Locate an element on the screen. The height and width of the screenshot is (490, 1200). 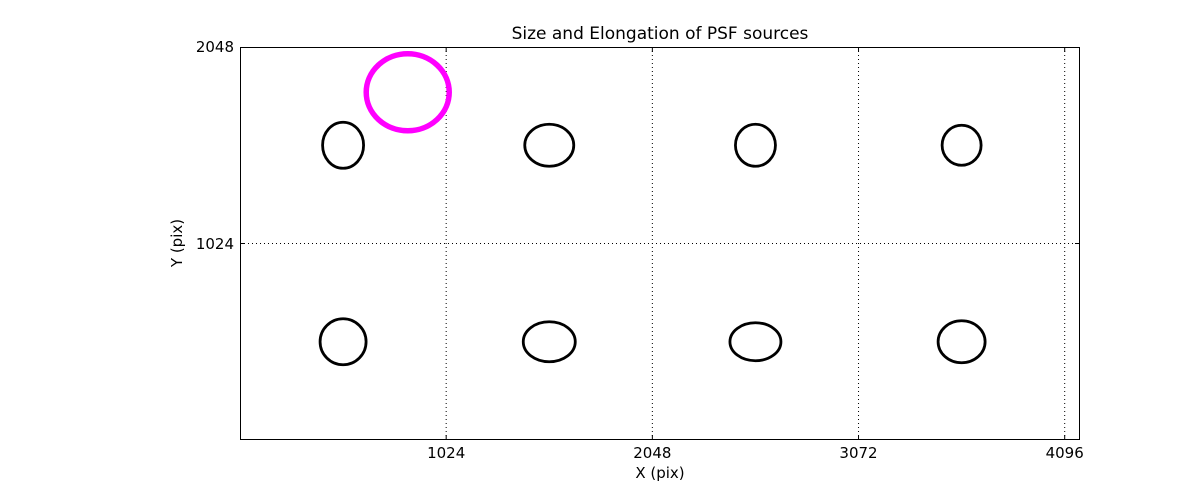
x-tick-label: 3072 is located at coordinates (858, 453).